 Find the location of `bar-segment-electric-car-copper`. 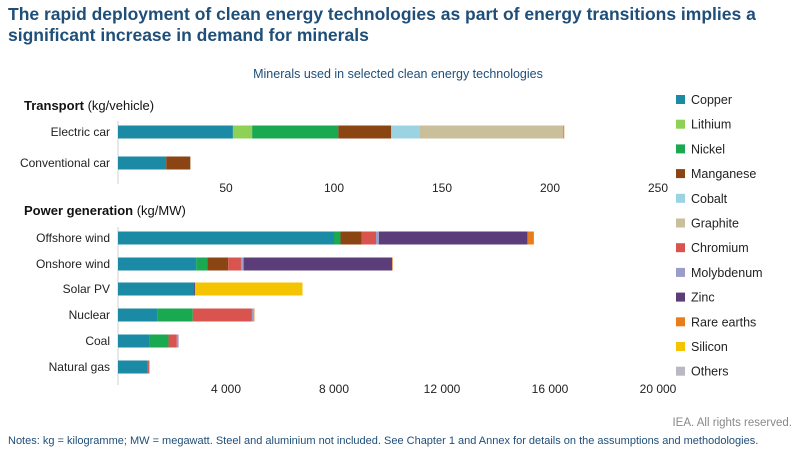

bar-segment-electric-car-copper is located at coordinates (175, 132).